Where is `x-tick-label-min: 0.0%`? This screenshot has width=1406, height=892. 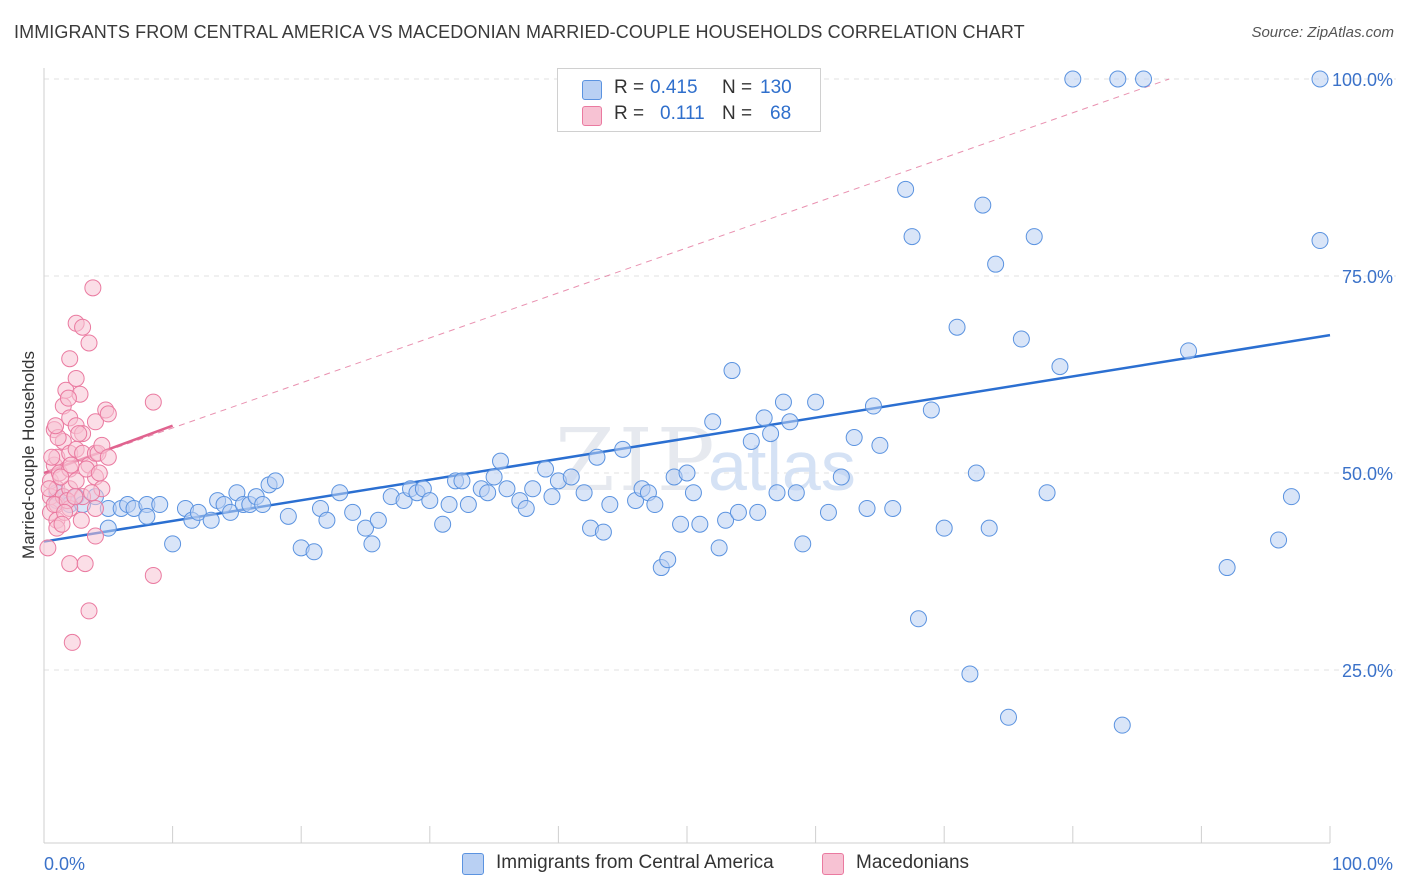 x-tick-label-min: 0.0% is located at coordinates (64, 864).